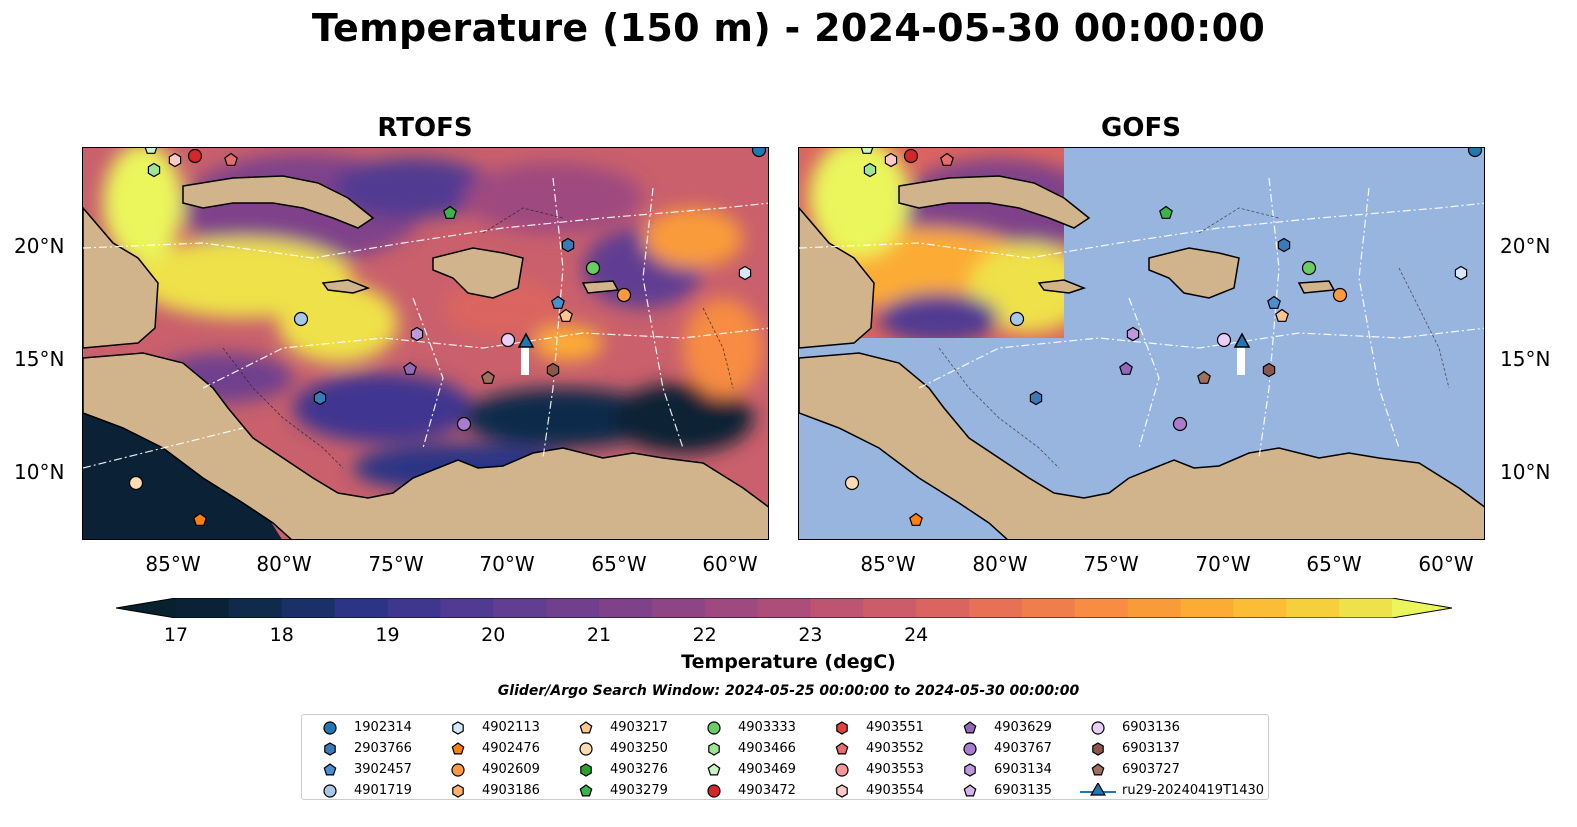 The height and width of the screenshot is (827, 1577). What do you see at coordinates (1111, 564) in the screenshot?
I see `lon-tick-gofs-75w: 75°W` at bounding box center [1111, 564].